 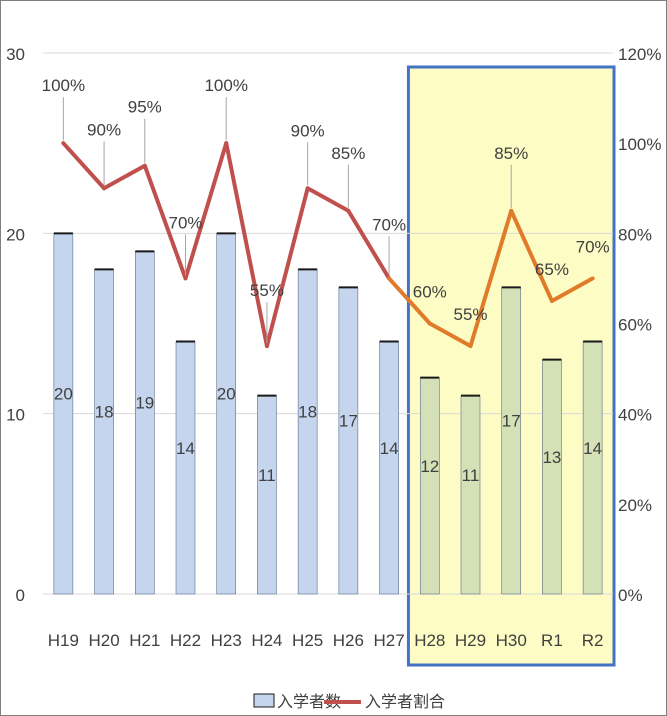 I want to click on right-axis-tick-label: 60%, so click(x=635, y=325).